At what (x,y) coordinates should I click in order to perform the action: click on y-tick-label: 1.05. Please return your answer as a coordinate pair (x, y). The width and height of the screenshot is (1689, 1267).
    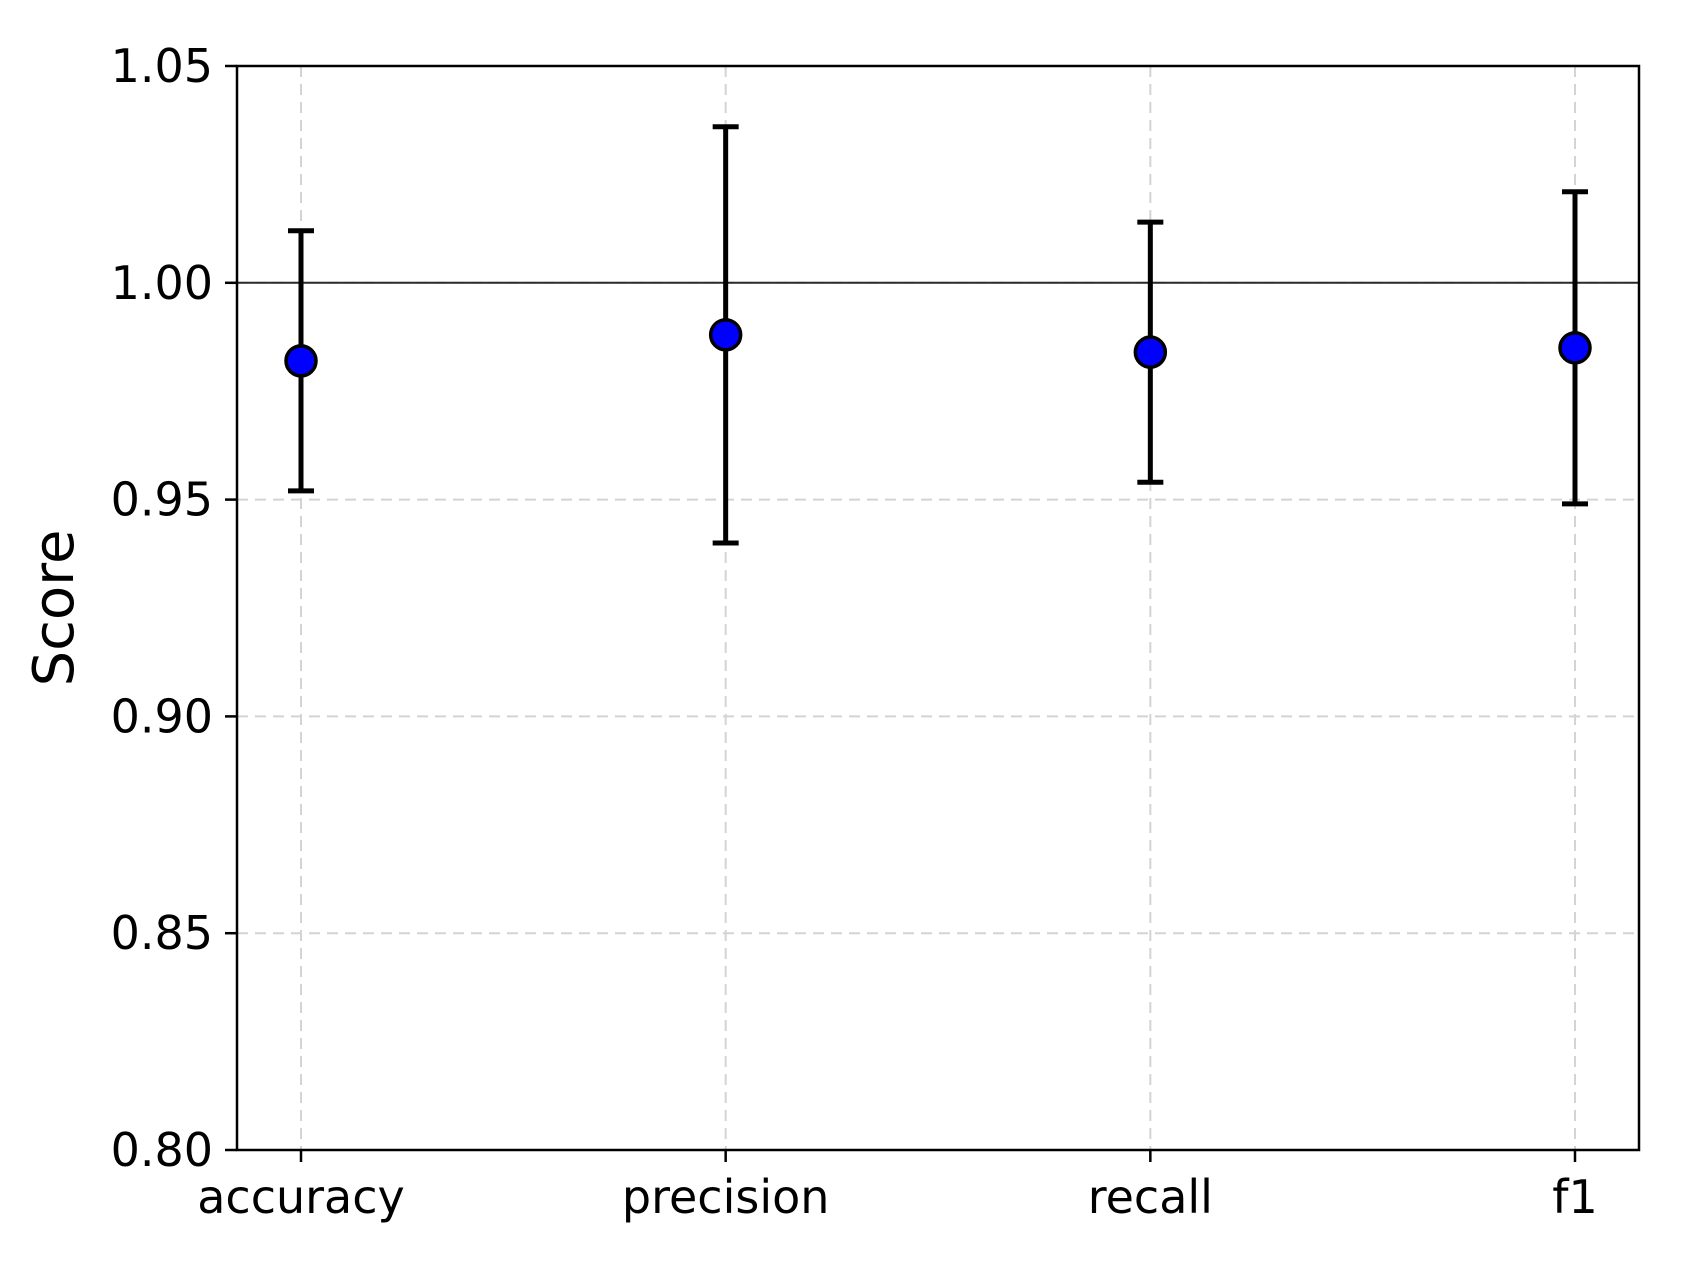
    Looking at the image, I should click on (162, 66).